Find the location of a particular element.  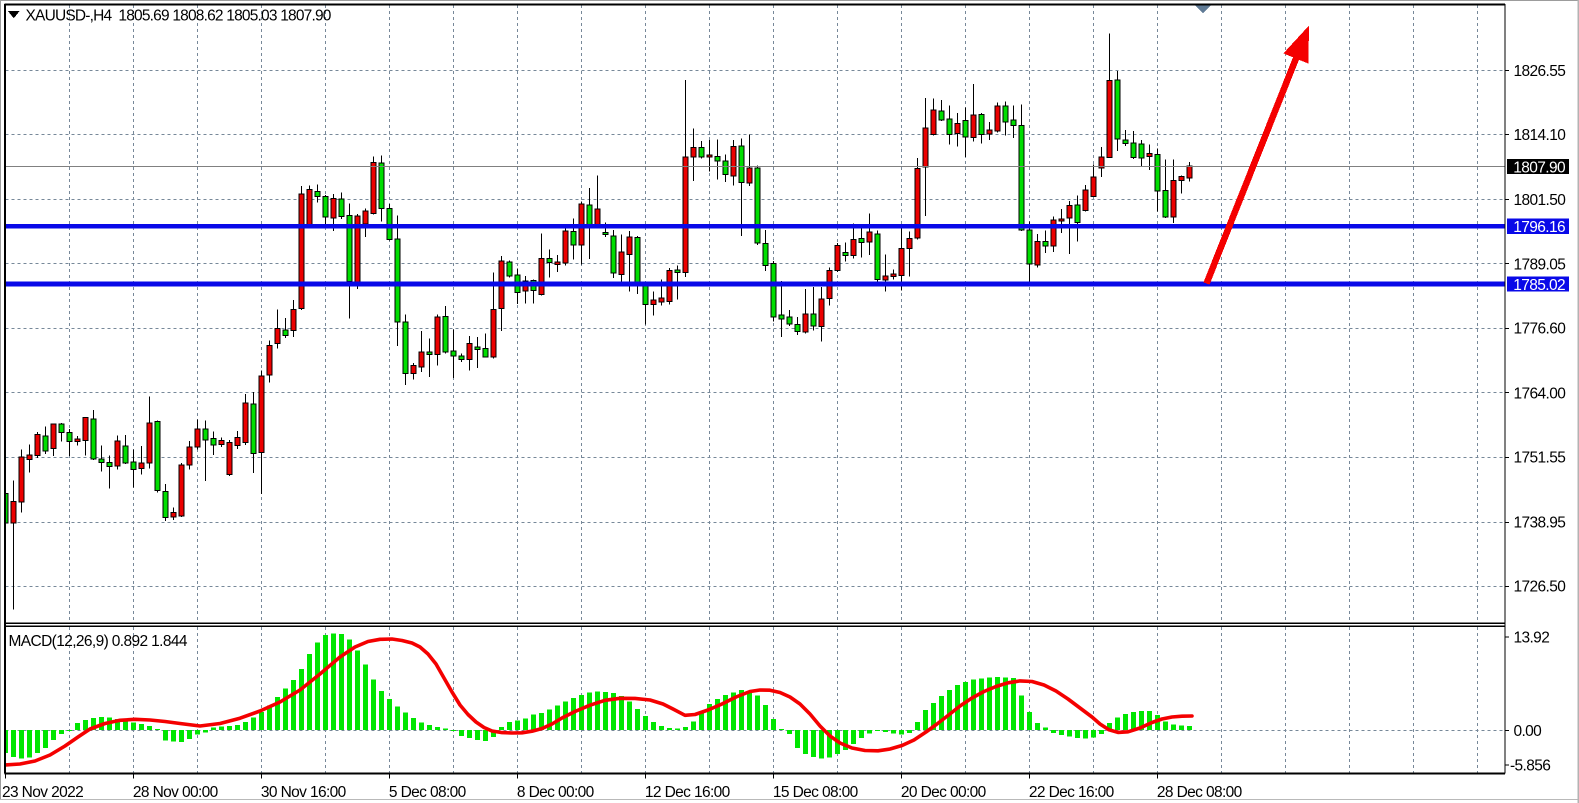

svg-text: 1764.00 is located at coordinates (1540, 393).